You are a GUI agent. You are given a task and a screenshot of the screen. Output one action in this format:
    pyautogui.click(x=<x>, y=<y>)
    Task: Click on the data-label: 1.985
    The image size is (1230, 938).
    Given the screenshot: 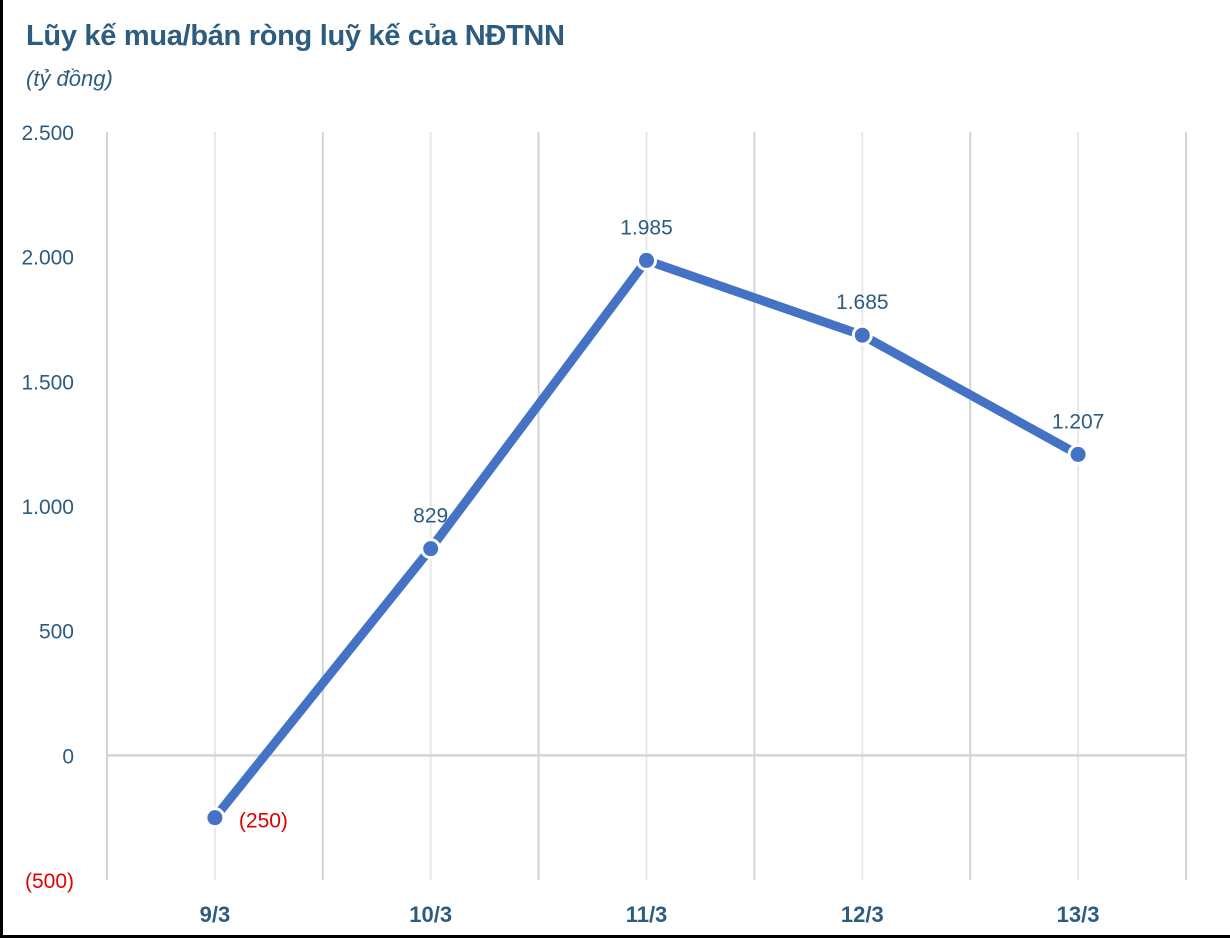 What is the action you would take?
    pyautogui.click(x=646, y=227)
    